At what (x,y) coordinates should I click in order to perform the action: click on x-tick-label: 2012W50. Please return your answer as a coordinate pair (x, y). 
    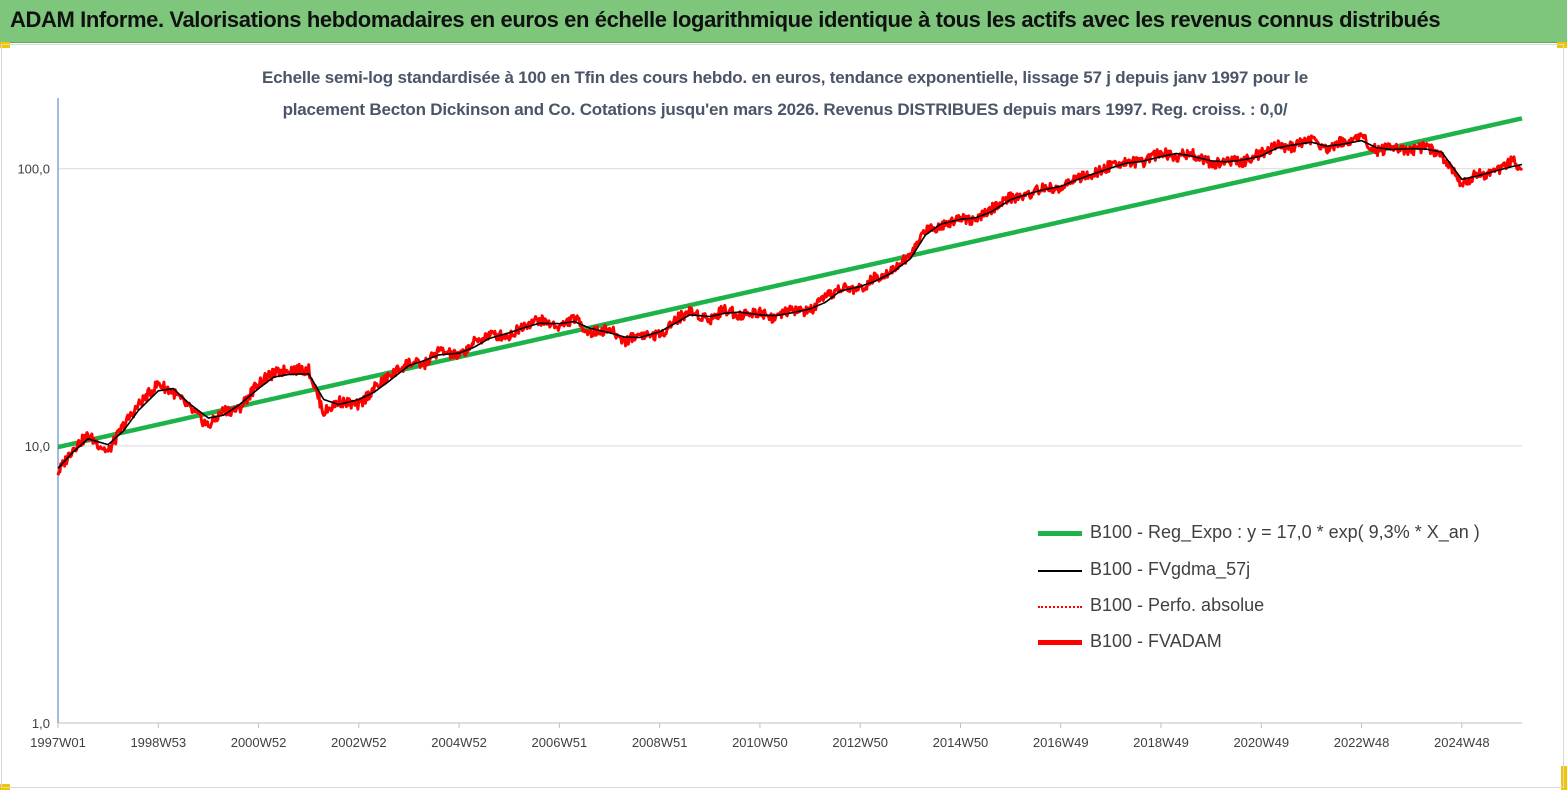
    Looking at the image, I should click on (860, 742).